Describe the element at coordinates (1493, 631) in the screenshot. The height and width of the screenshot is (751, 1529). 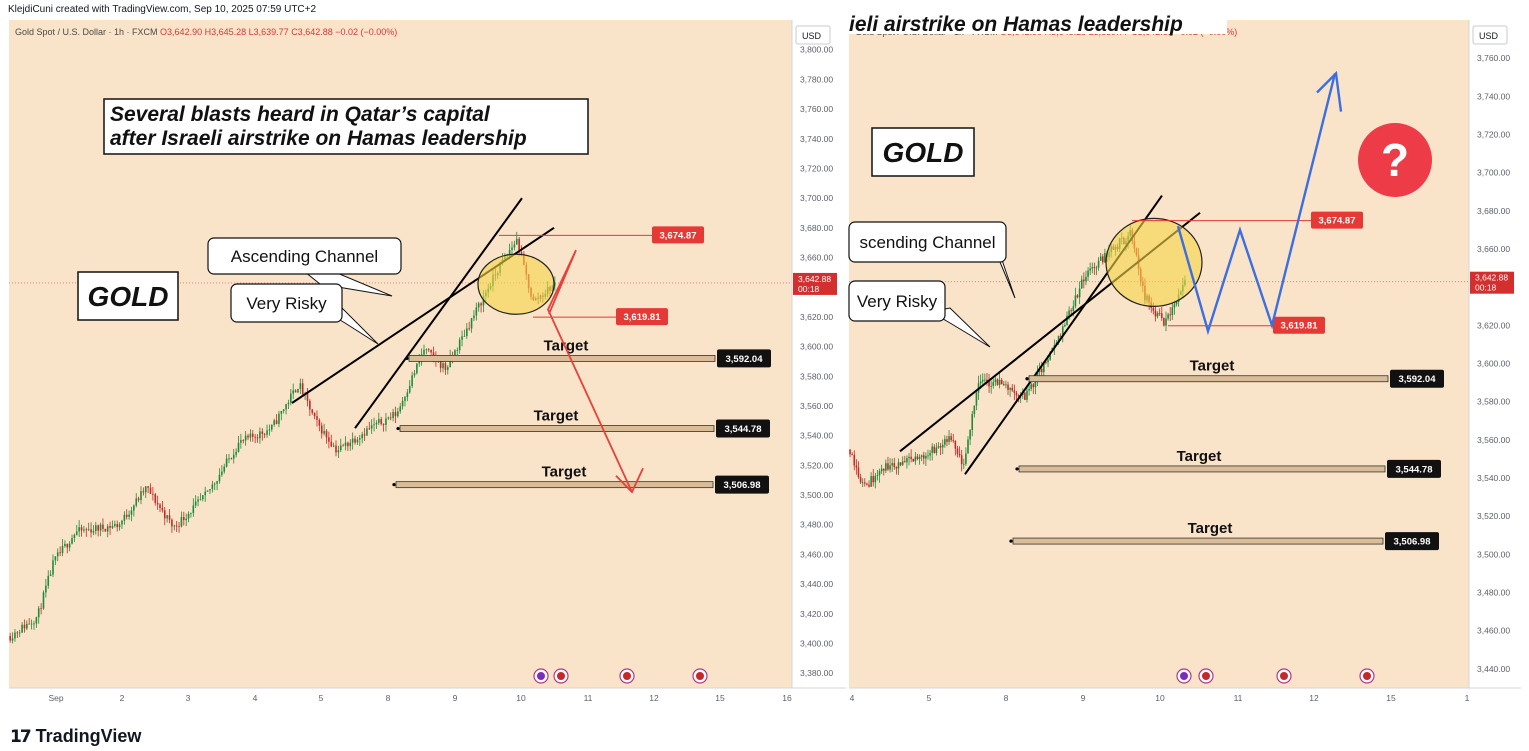
I see `panel2-y-tick-label: 3,460.00` at that location.